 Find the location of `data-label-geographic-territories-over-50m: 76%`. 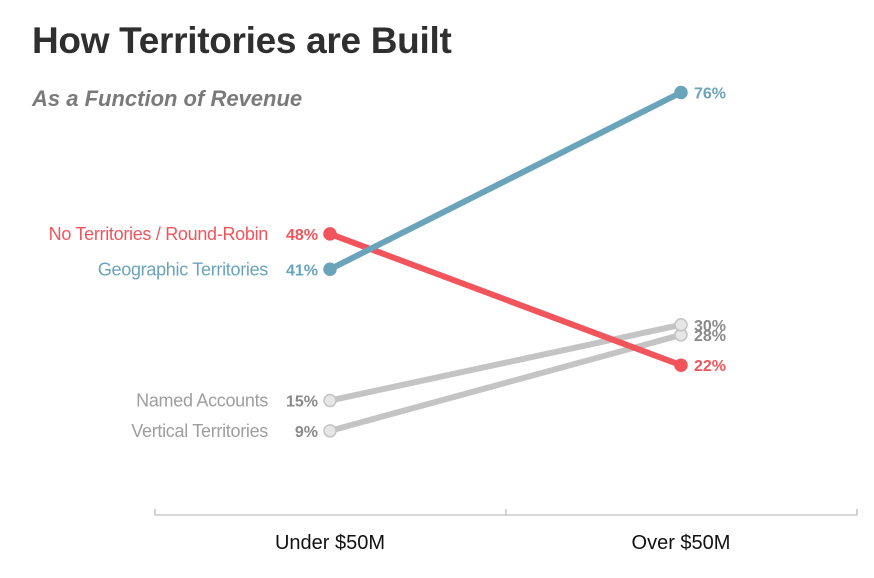

data-label-geographic-territories-over-50m: 76% is located at coordinates (710, 94).